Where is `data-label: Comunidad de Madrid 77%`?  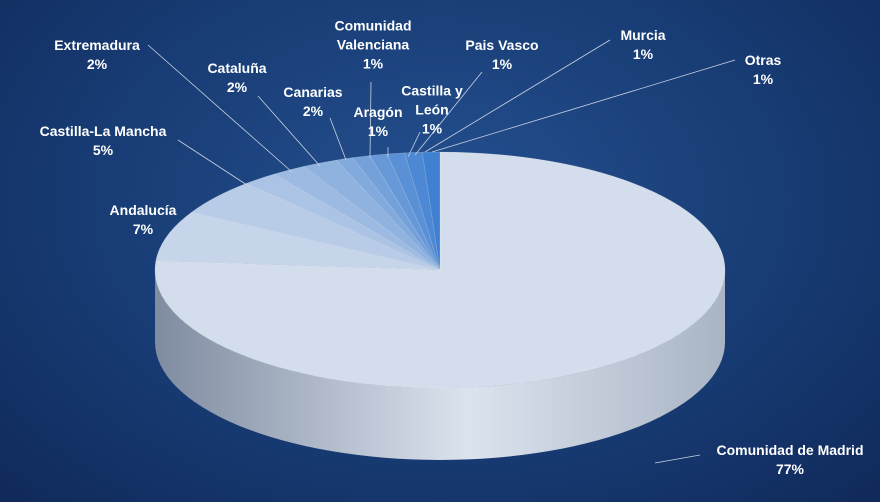
data-label: Comunidad de Madrid 77% is located at coordinates (785, 460).